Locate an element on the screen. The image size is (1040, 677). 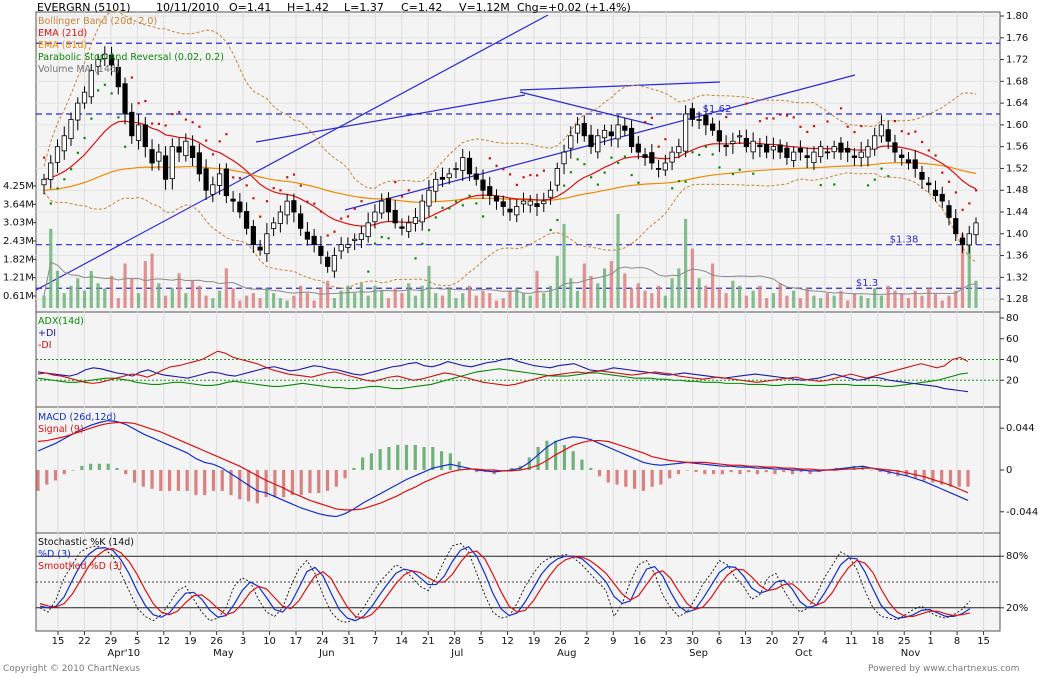
price-tick-label: 1.52 is located at coordinates (1017, 168).